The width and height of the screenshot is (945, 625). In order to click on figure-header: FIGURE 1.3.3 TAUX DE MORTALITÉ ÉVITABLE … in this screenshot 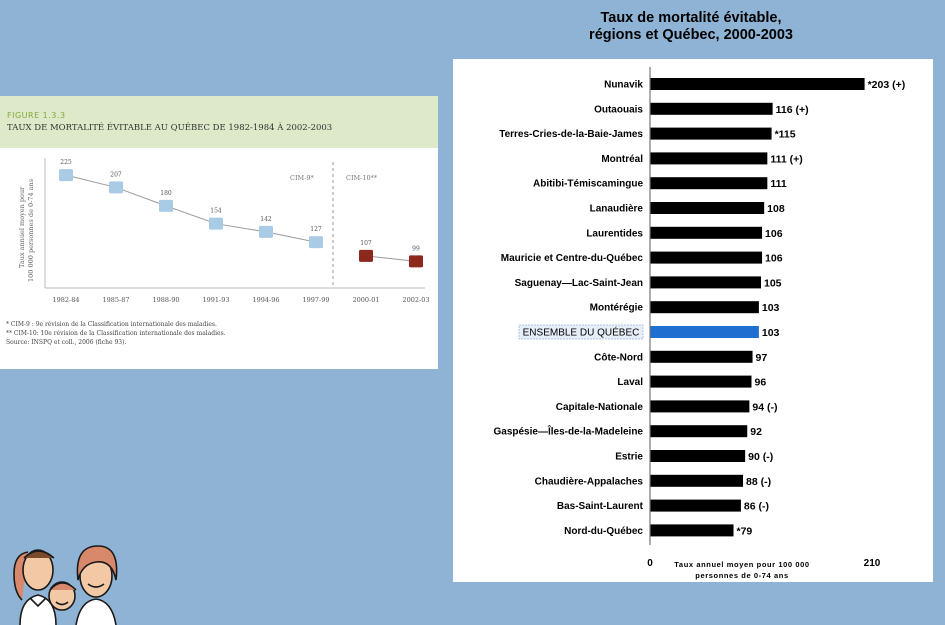, I will do `click(219, 122)`.